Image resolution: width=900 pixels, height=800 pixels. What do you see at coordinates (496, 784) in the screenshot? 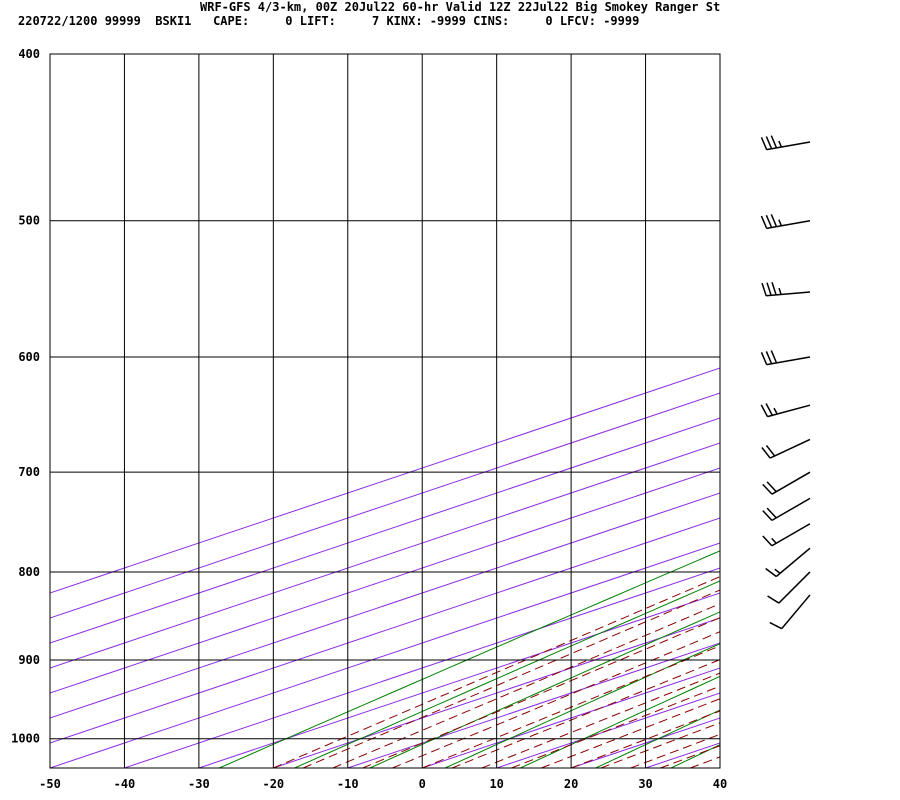
I see `x-tick-label: 10` at bounding box center [496, 784].